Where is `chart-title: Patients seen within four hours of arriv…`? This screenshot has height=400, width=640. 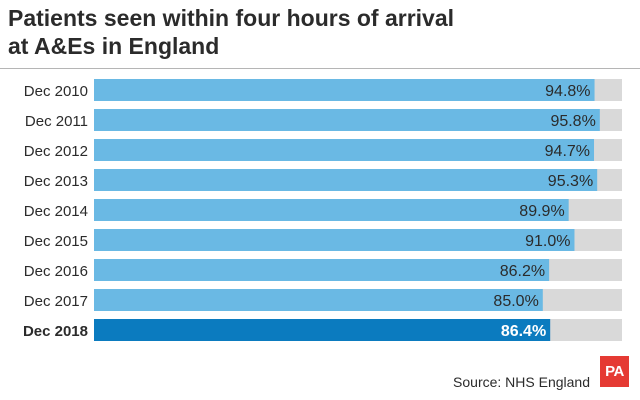 chart-title: Patients seen within four hours of arriv… is located at coordinates (308, 32).